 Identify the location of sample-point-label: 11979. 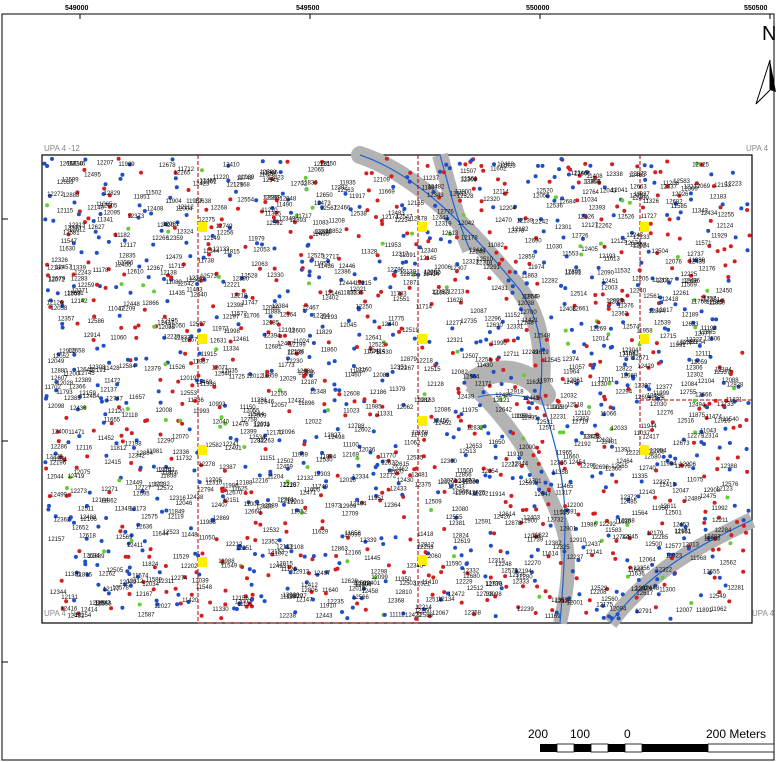
(256, 240).